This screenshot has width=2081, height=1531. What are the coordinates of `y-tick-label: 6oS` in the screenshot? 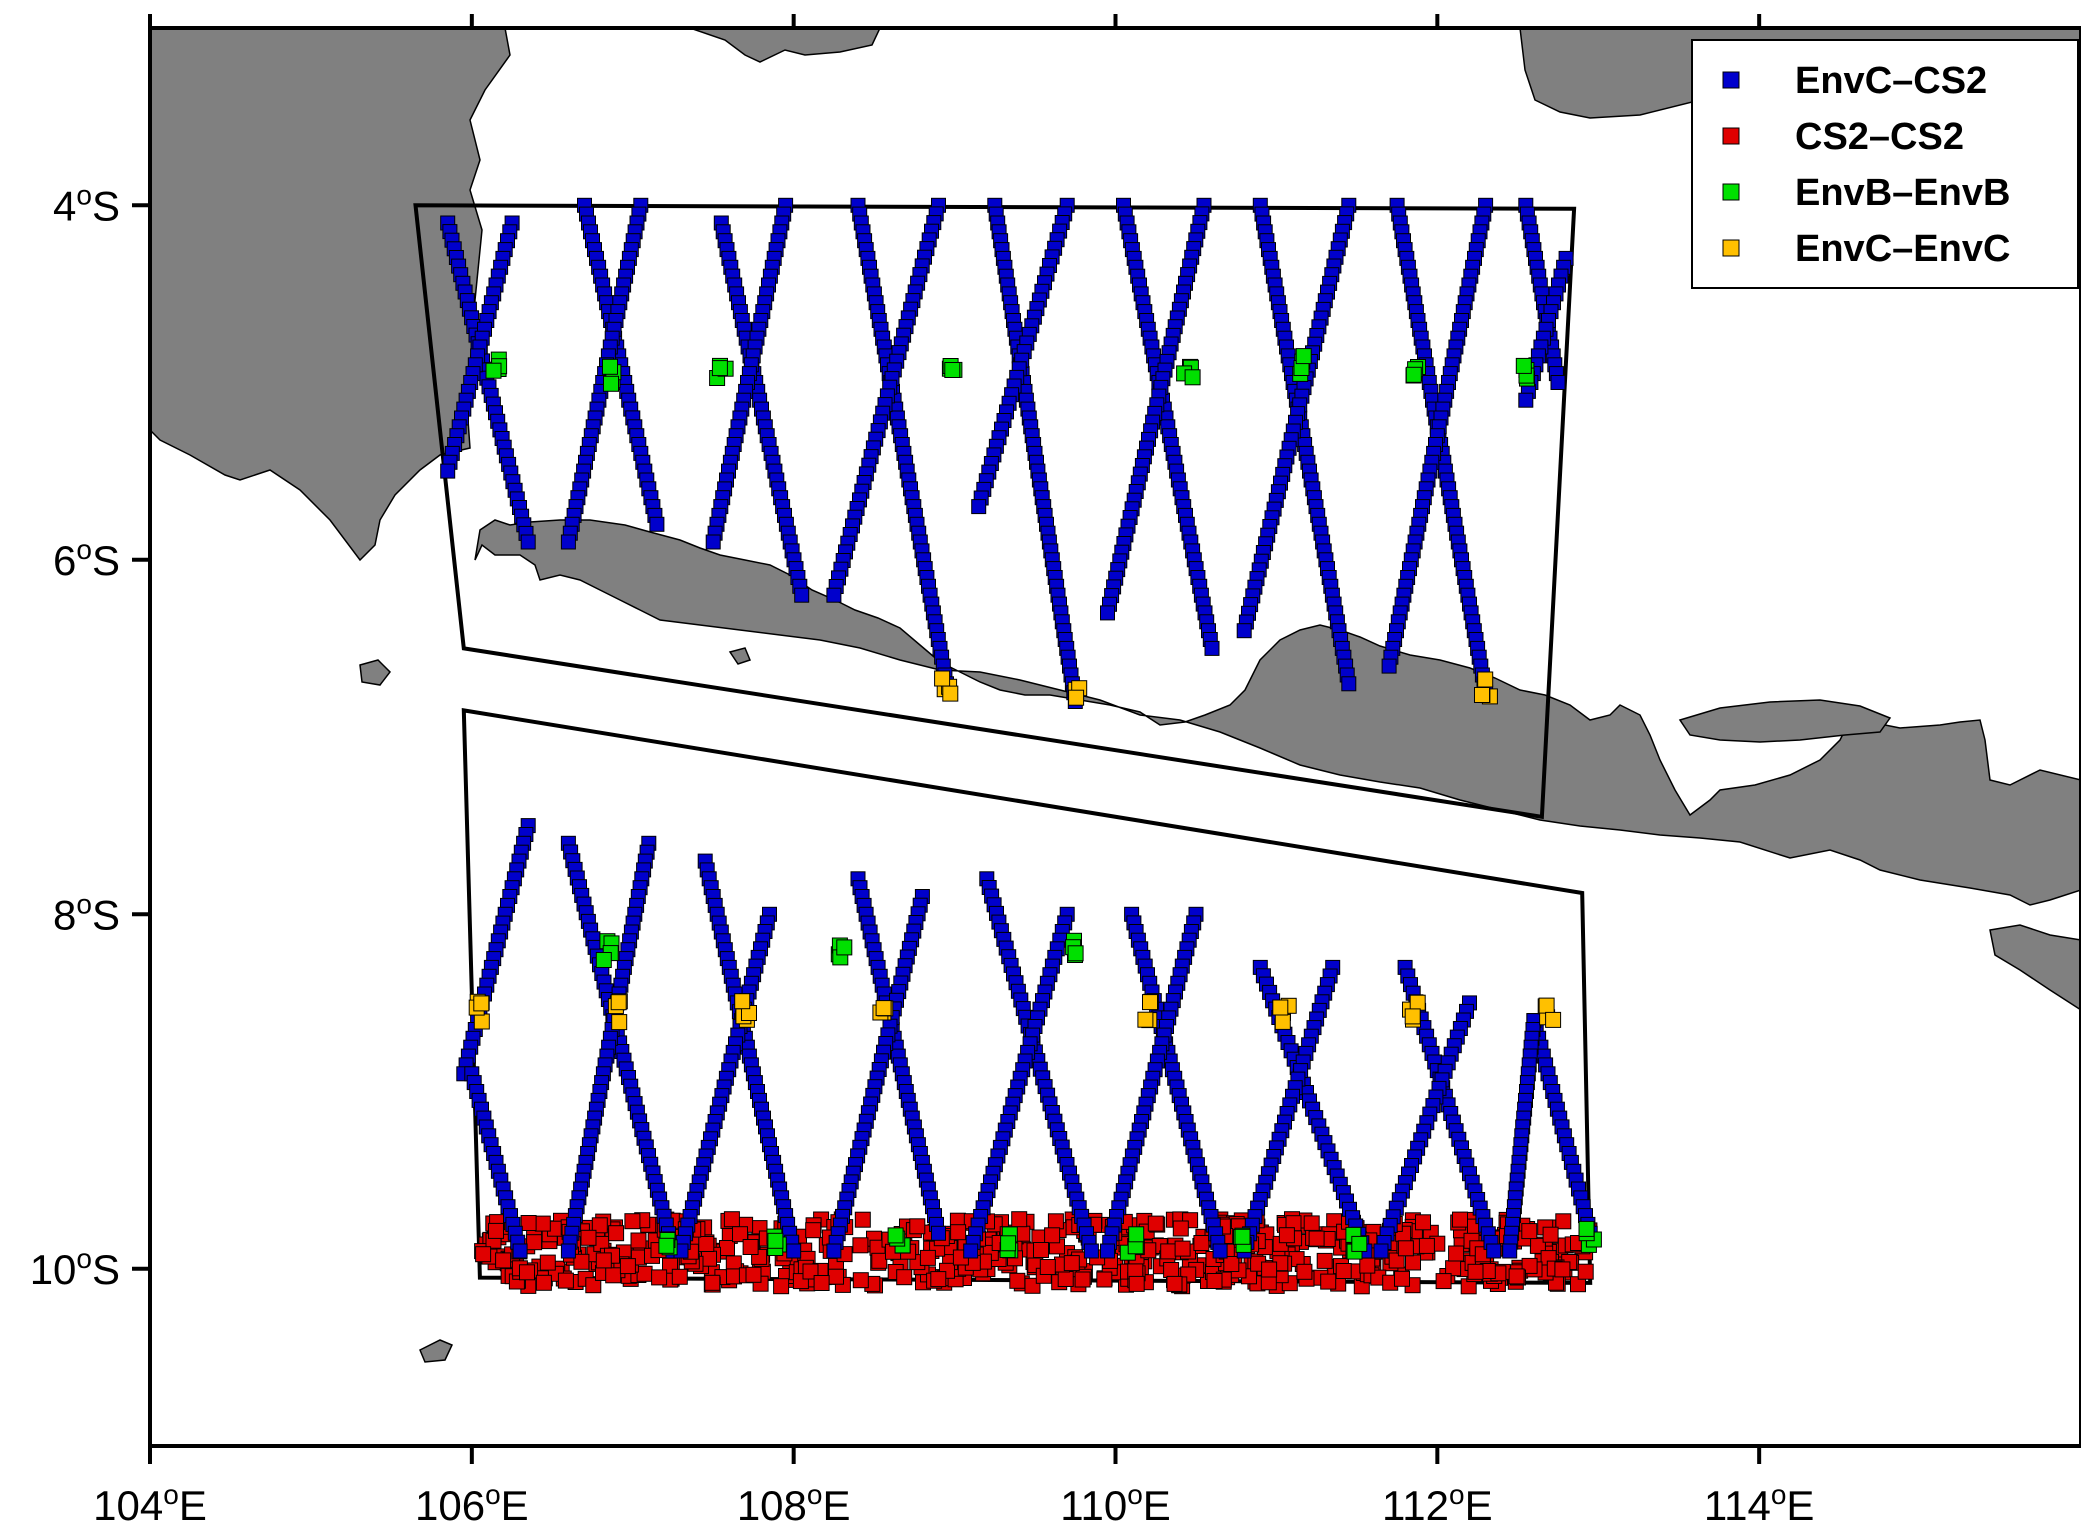 It's located at (86, 559).